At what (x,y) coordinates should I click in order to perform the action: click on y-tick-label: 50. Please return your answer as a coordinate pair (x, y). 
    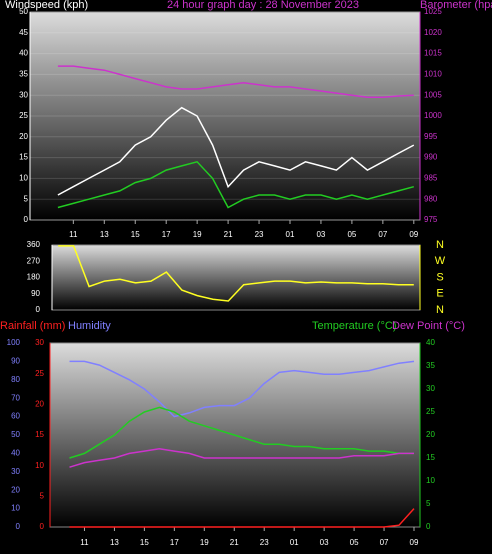
    Looking at the image, I should click on (23, 11).